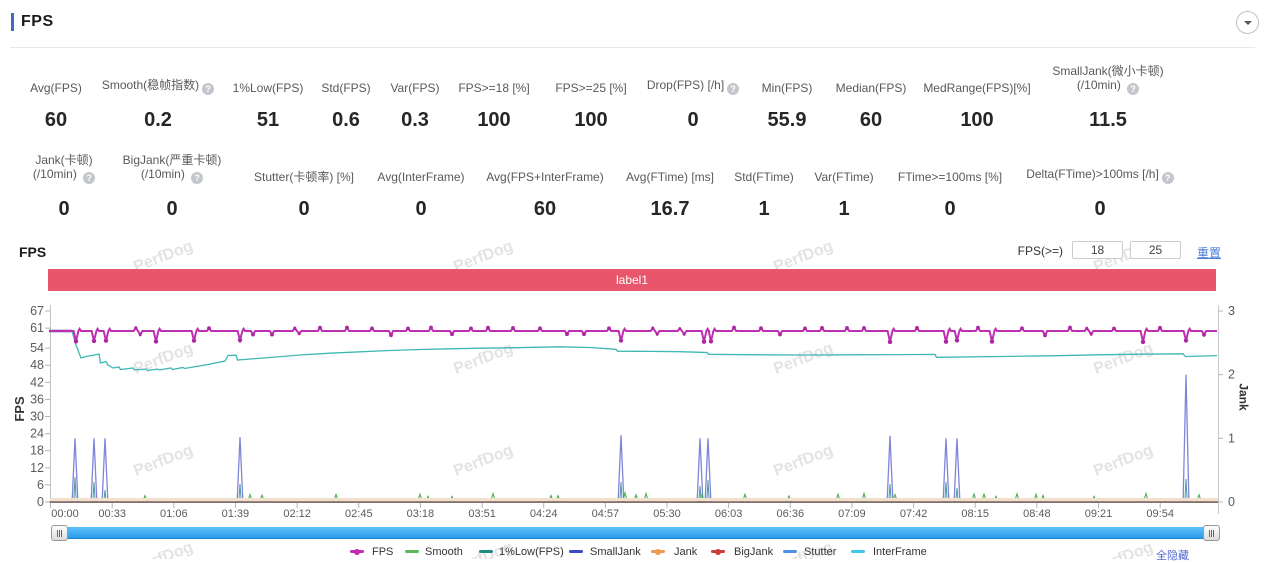  Describe the element at coordinates (37, 365) in the screenshot. I see `svg-text: 48` at that location.